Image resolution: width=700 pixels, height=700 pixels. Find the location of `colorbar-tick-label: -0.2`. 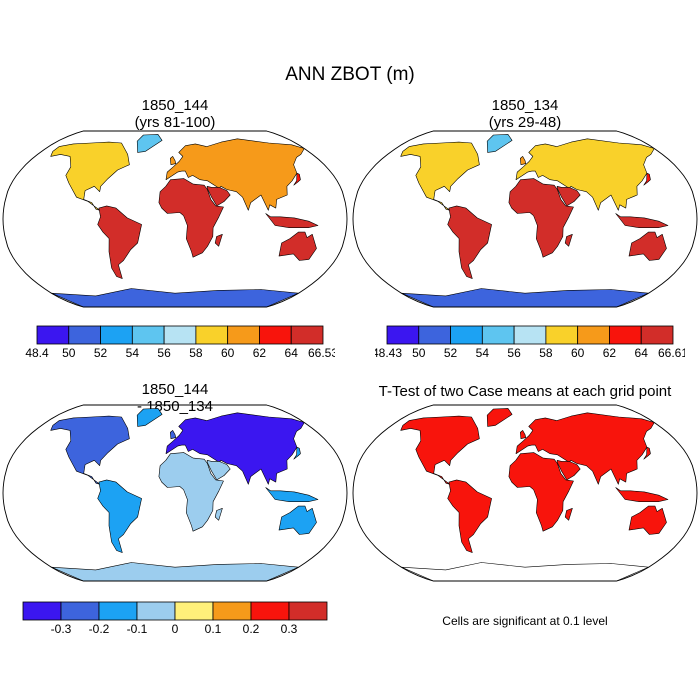

colorbar-tick-label: -0.2 is located at coordinates (99, 629).